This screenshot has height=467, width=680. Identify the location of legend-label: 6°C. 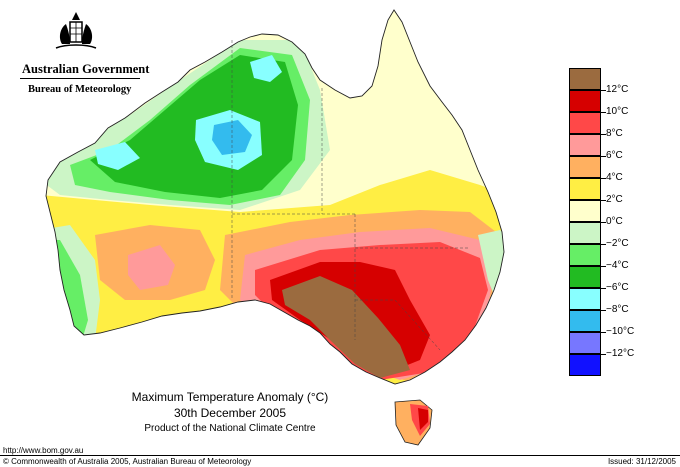
(614, 155).